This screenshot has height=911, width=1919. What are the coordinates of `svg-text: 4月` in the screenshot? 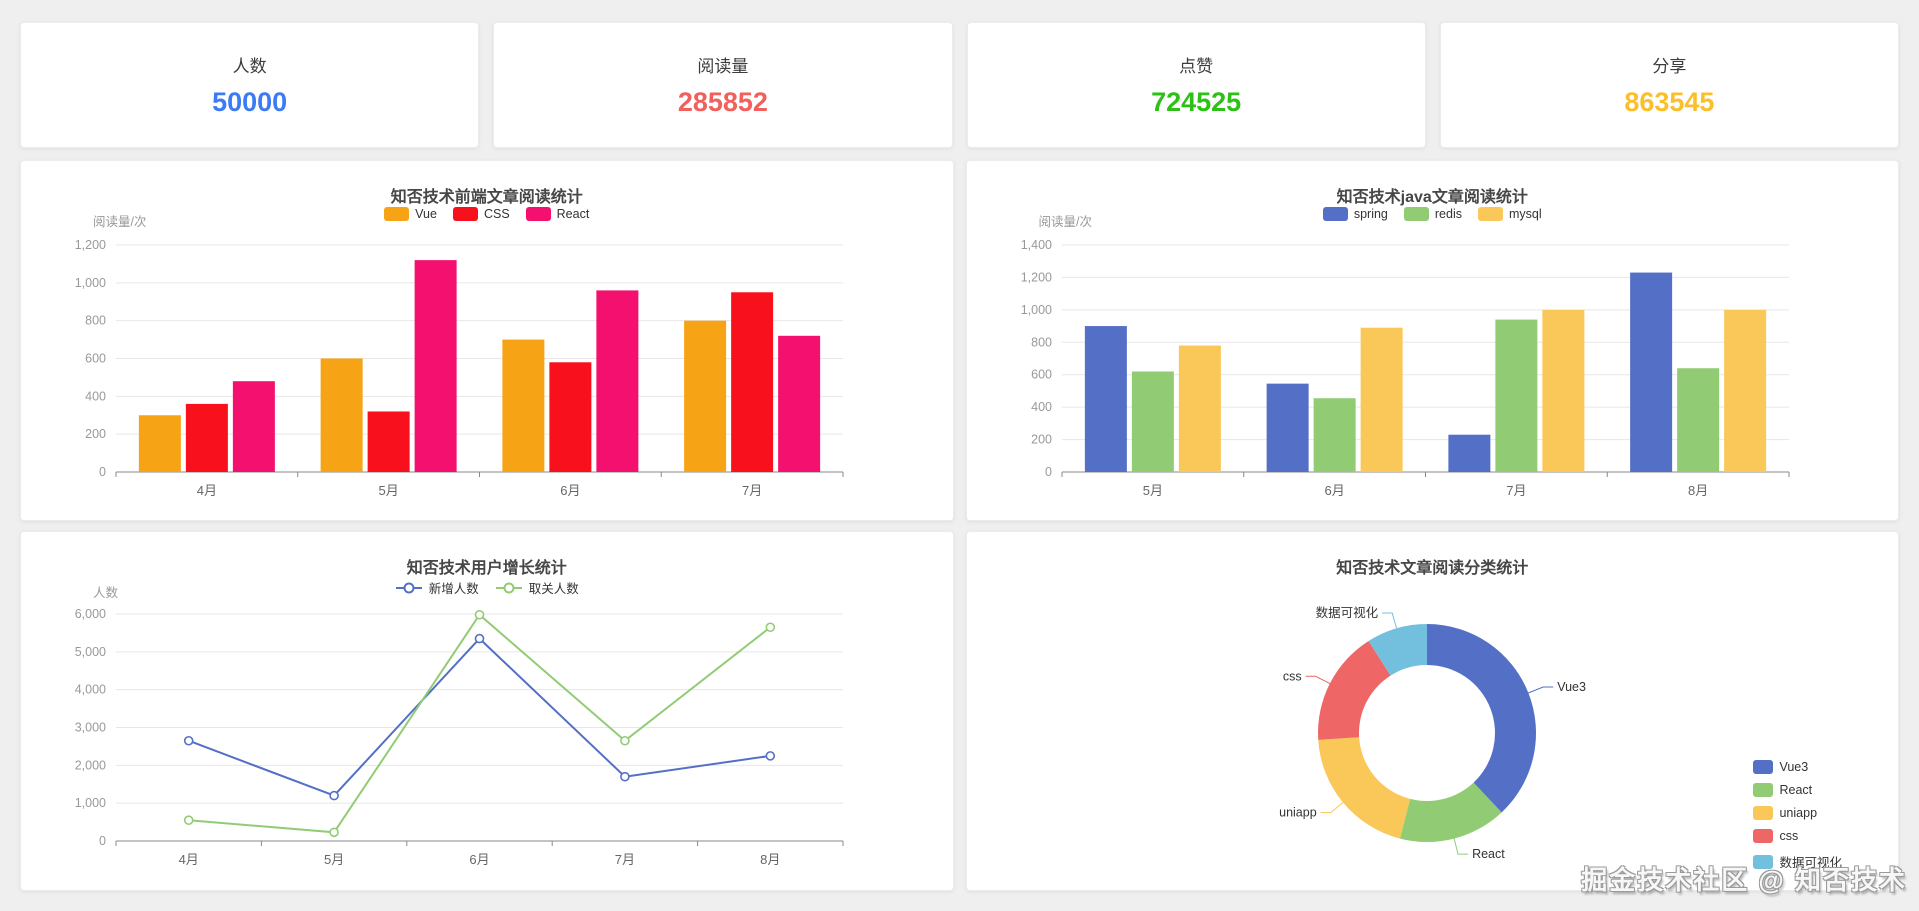 It's located at (189, 859).